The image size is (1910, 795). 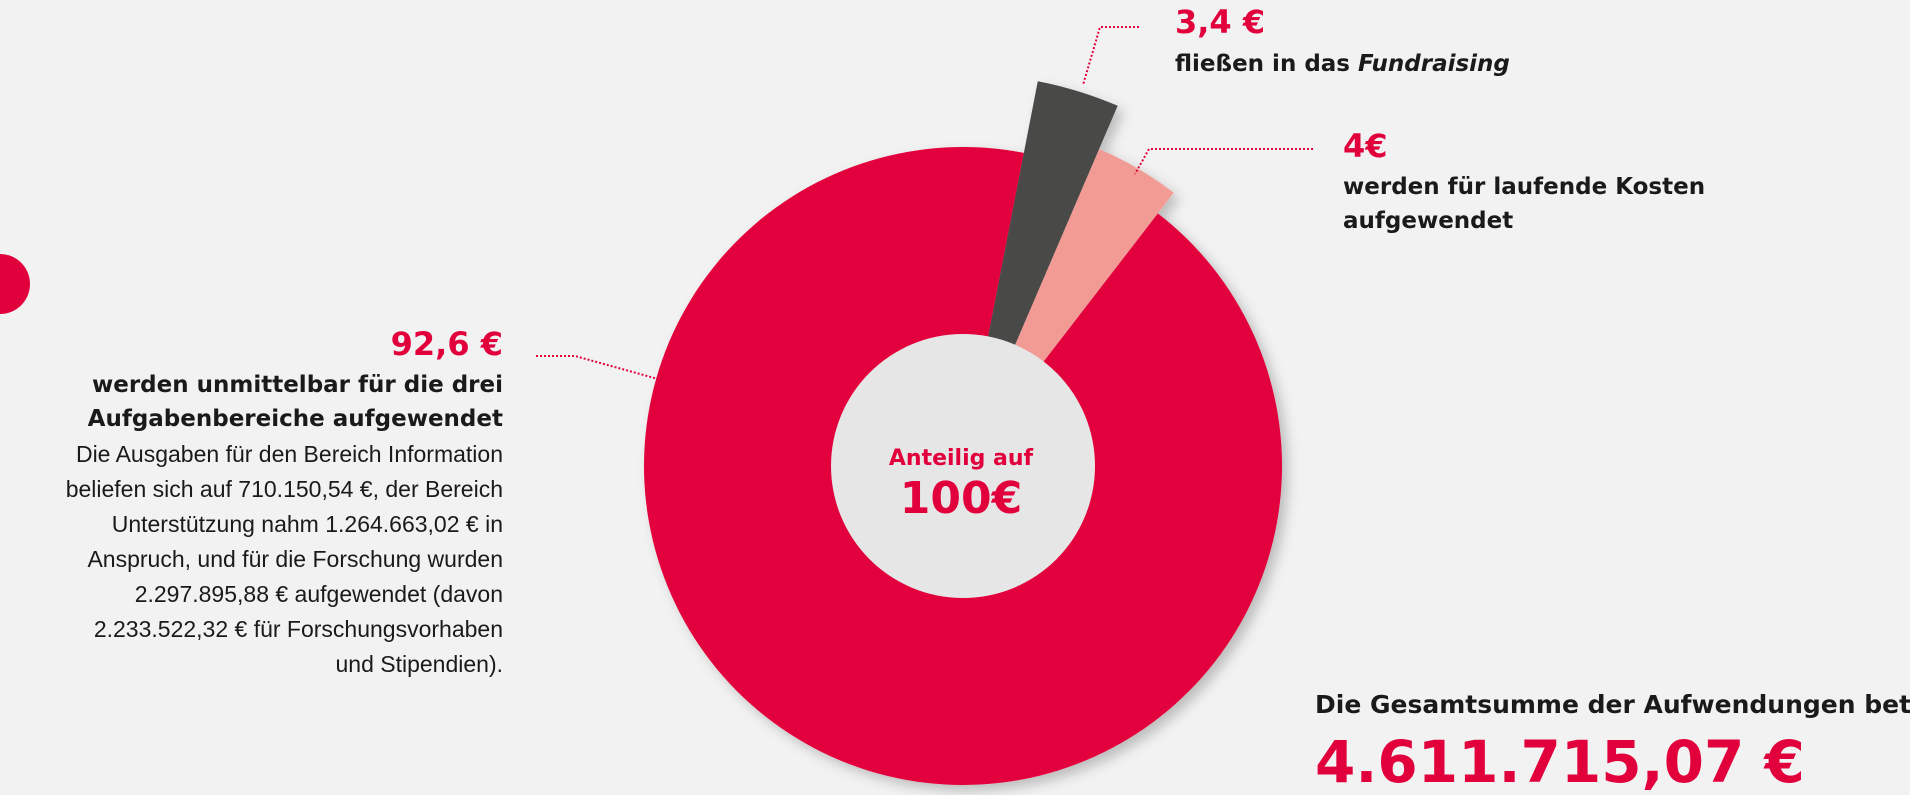 I want to click on detail-line: Unterstützung nahm 1.264.663,02 € in, so click(x=307, y=524).